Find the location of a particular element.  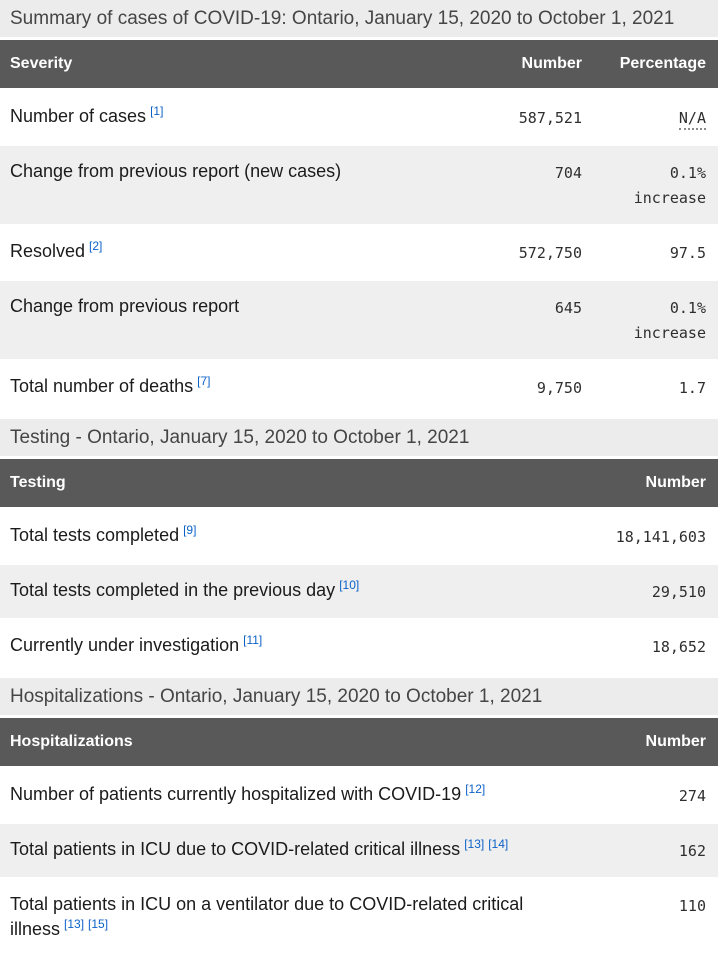

row-label: Number of cases is located at coordinates (78, 116).